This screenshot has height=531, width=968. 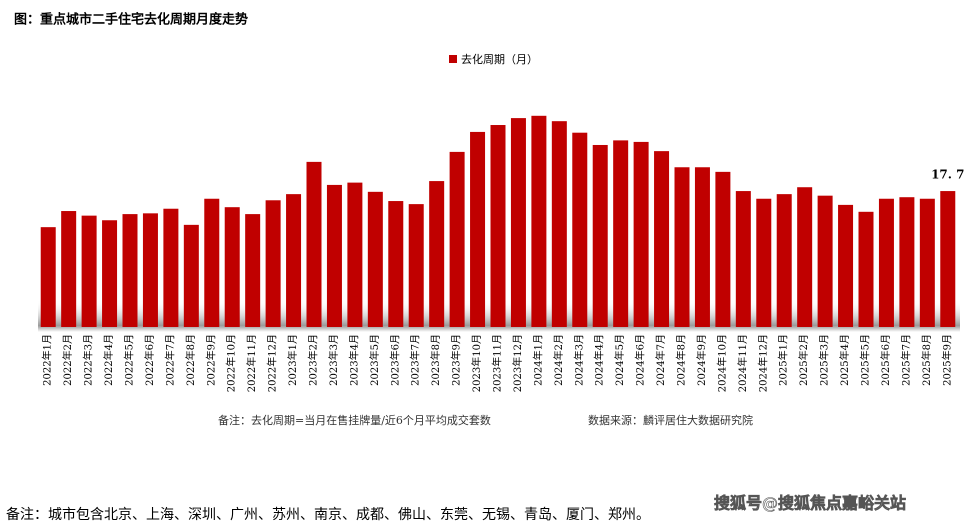 What do you see at coordinates (353, 360) in the screenshot?
I see `x-tick-label: 2023年4月` at bounding box center [353, 360].